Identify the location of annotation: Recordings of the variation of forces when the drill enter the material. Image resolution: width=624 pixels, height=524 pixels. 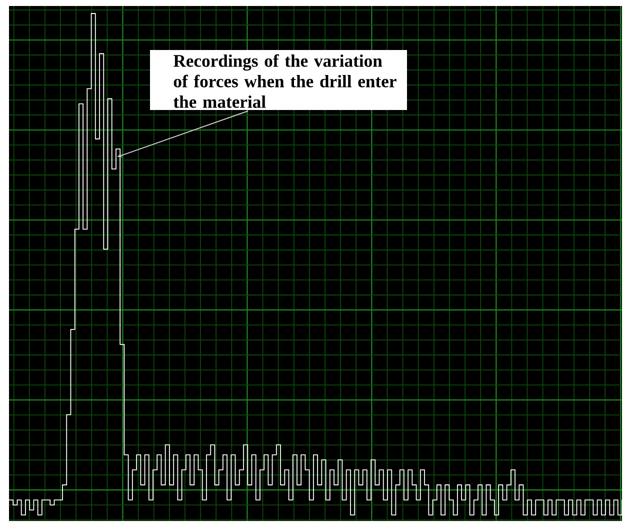
(284, 81).